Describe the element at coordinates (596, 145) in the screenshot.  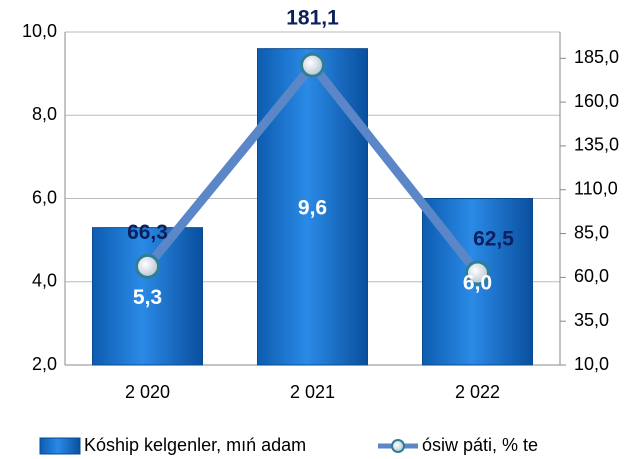
I see `y2-tick-label: 135,0` at that location.